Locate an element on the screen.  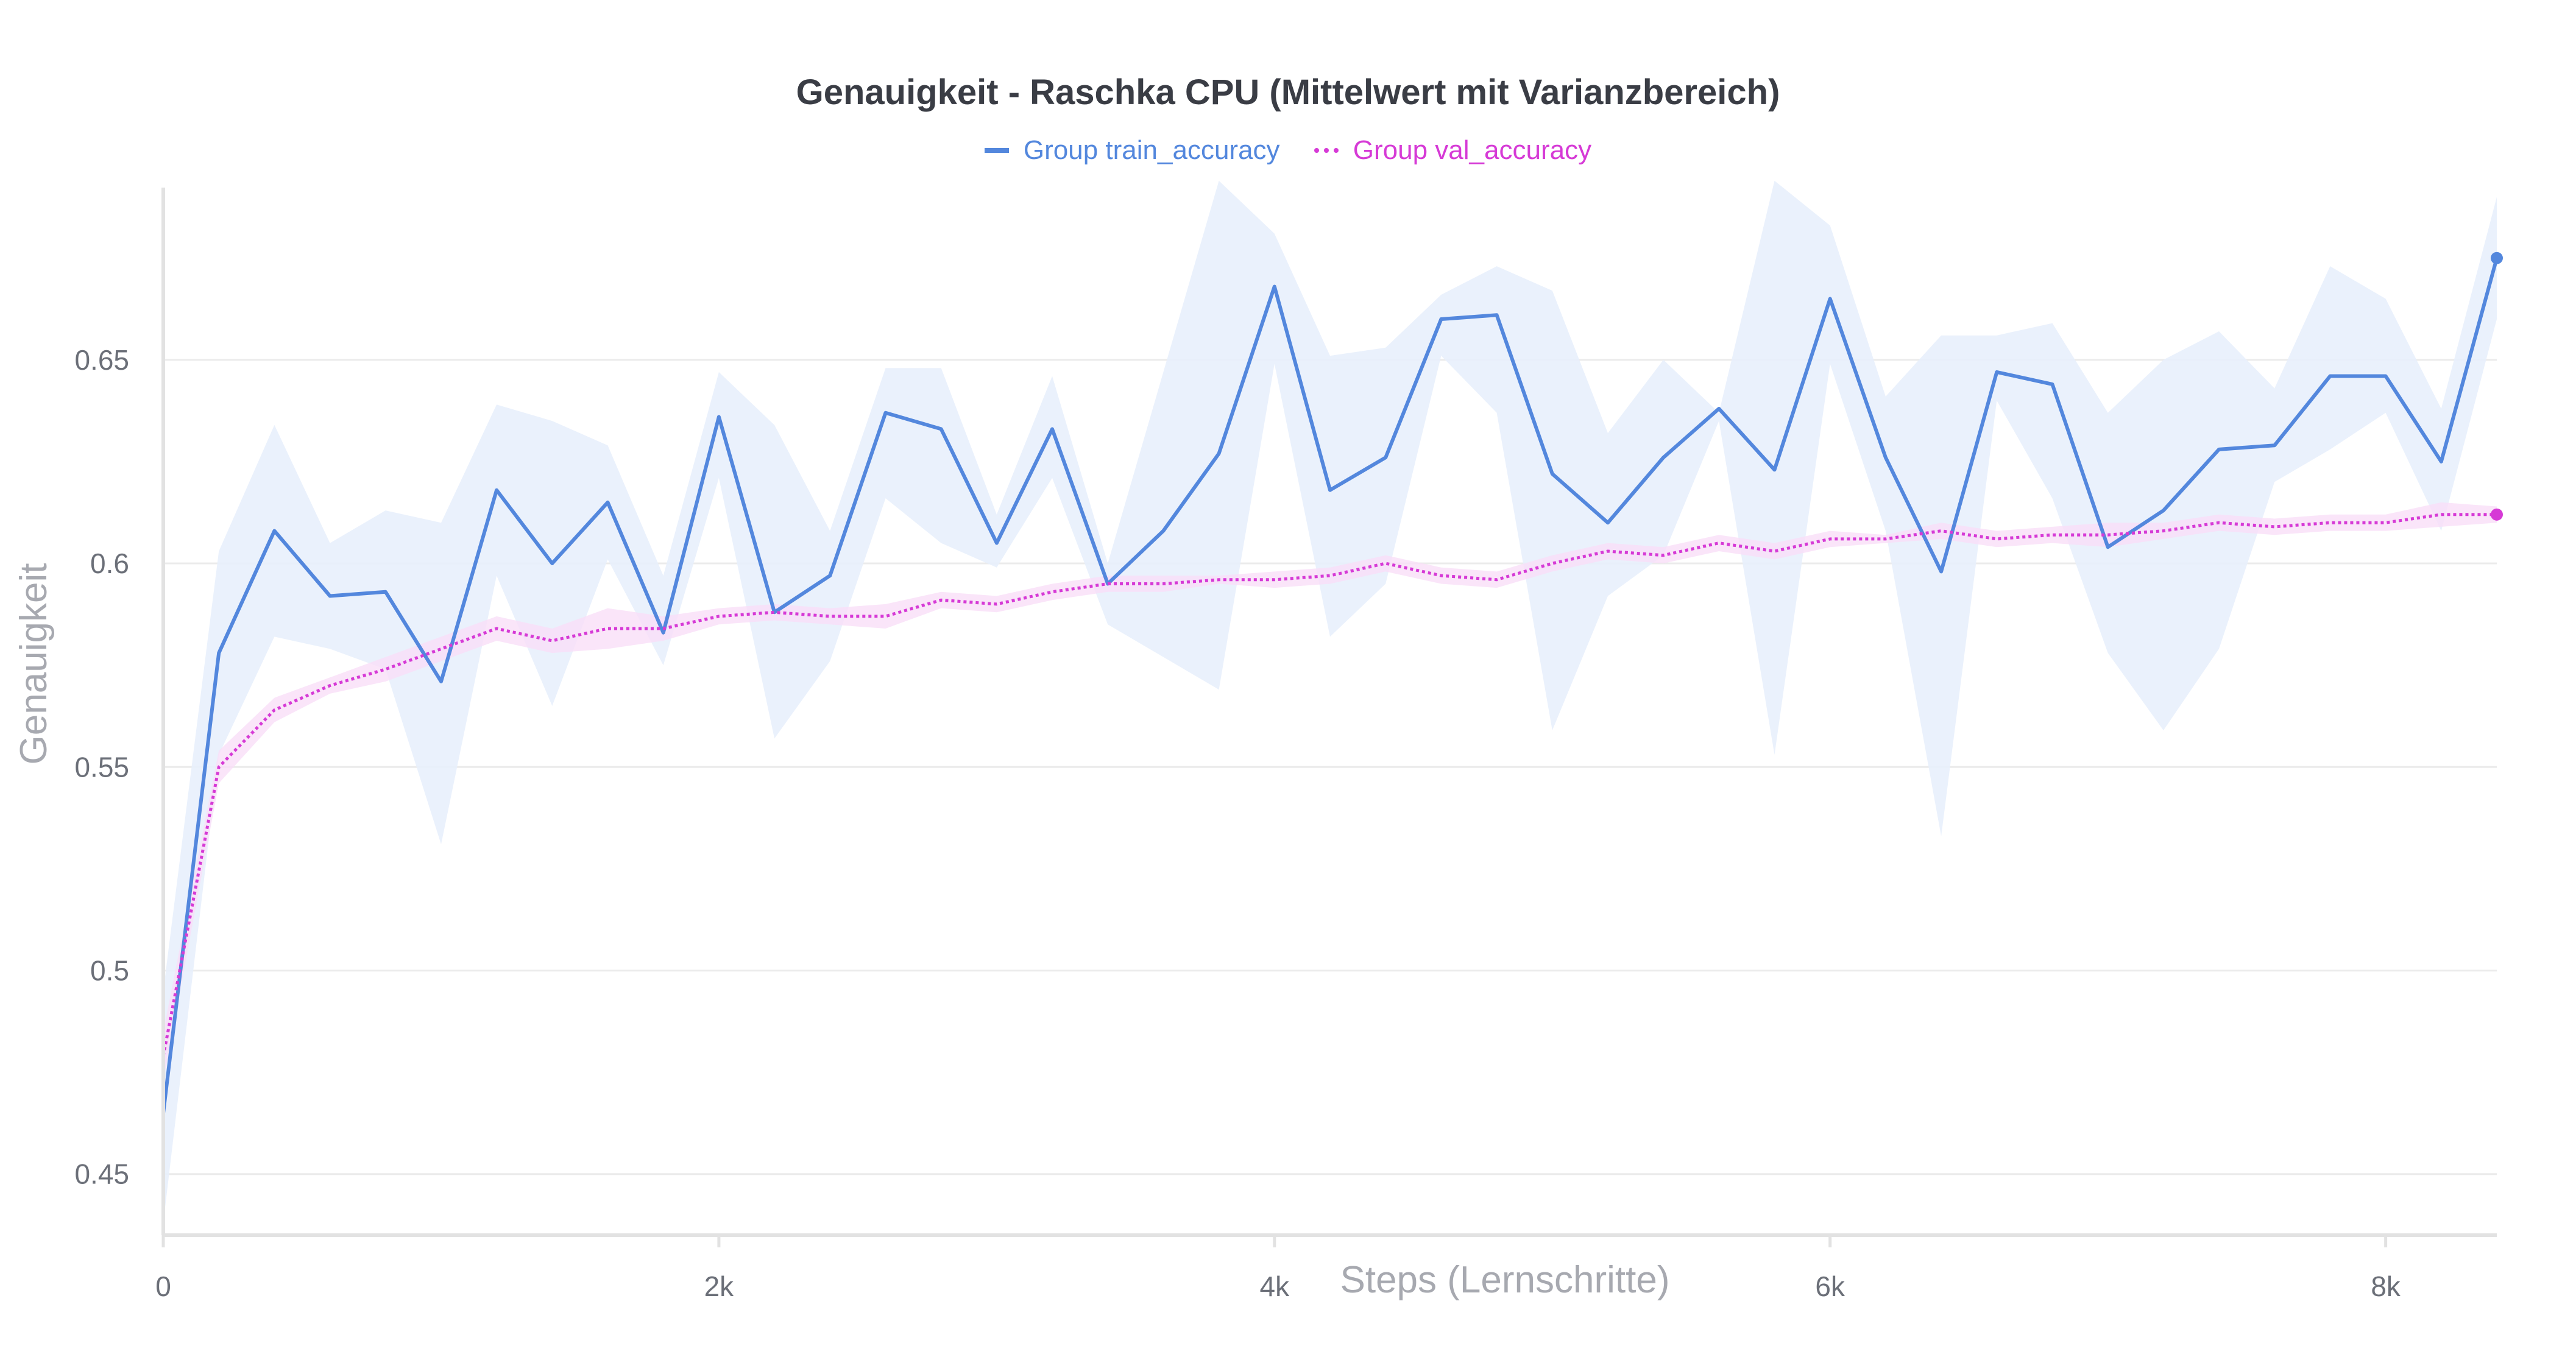
legend: Group train_accuracy Group val_accuracy is located at coordinates (1288, 147).